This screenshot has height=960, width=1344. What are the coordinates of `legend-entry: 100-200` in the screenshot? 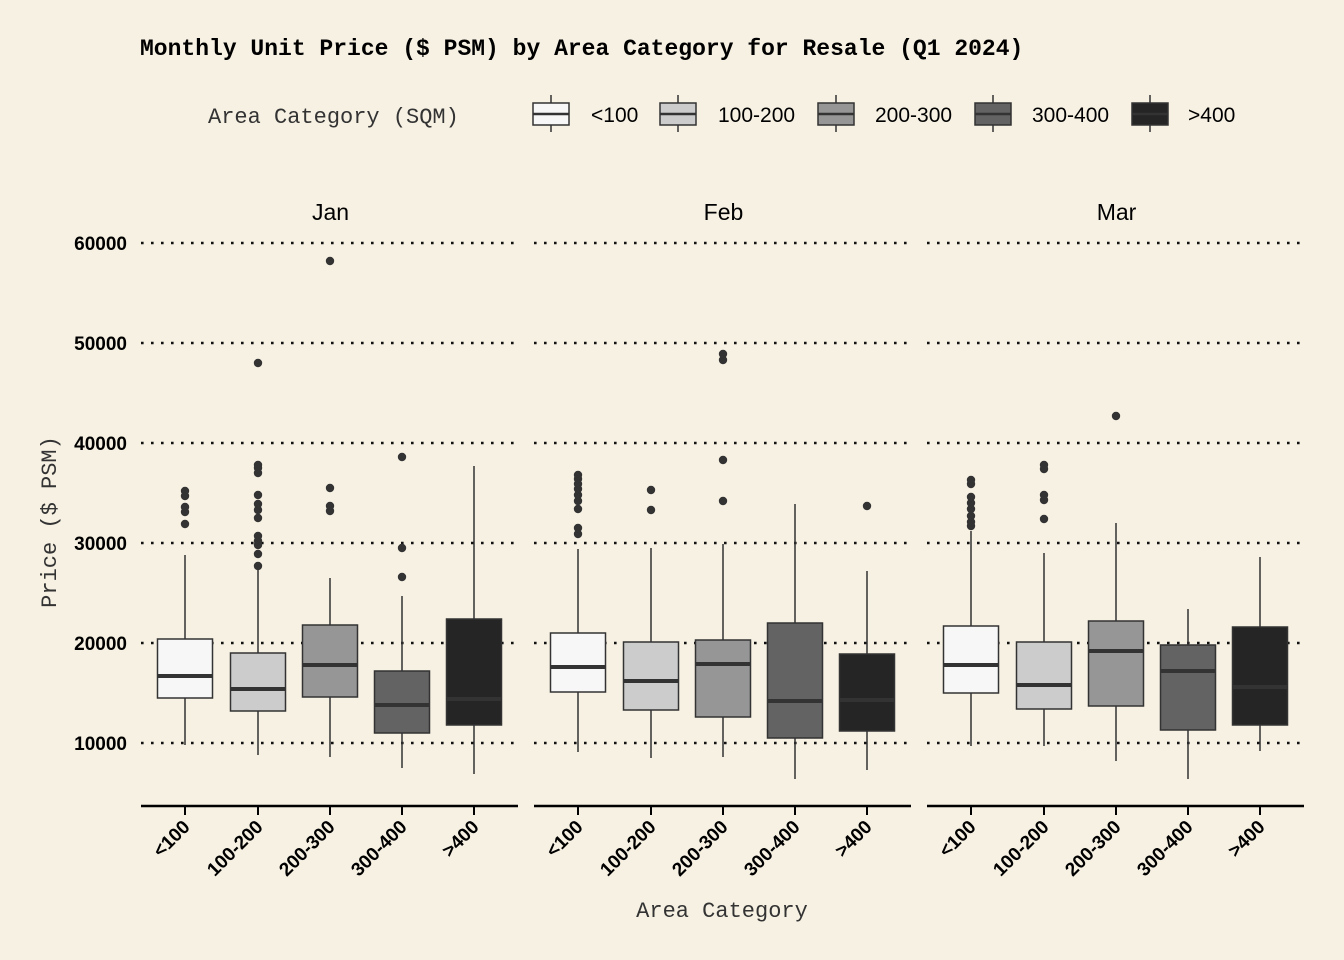 It's located at (727, 113).